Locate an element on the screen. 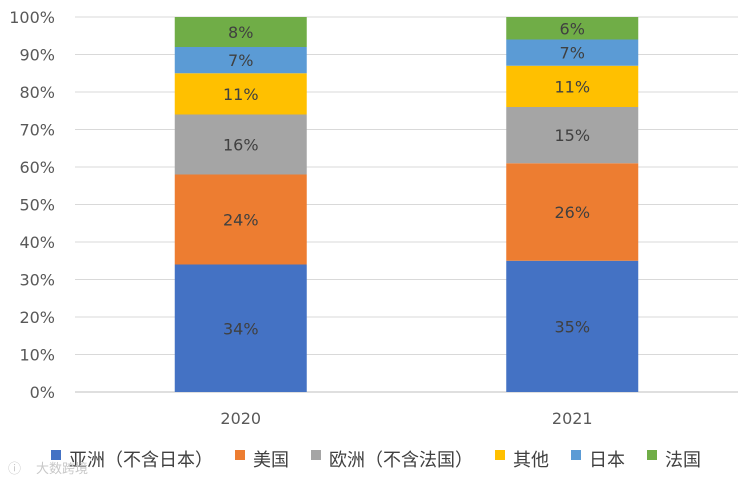 The image size is (752, 485). y-tick-label: 100% is located at coordinates (32, 17).